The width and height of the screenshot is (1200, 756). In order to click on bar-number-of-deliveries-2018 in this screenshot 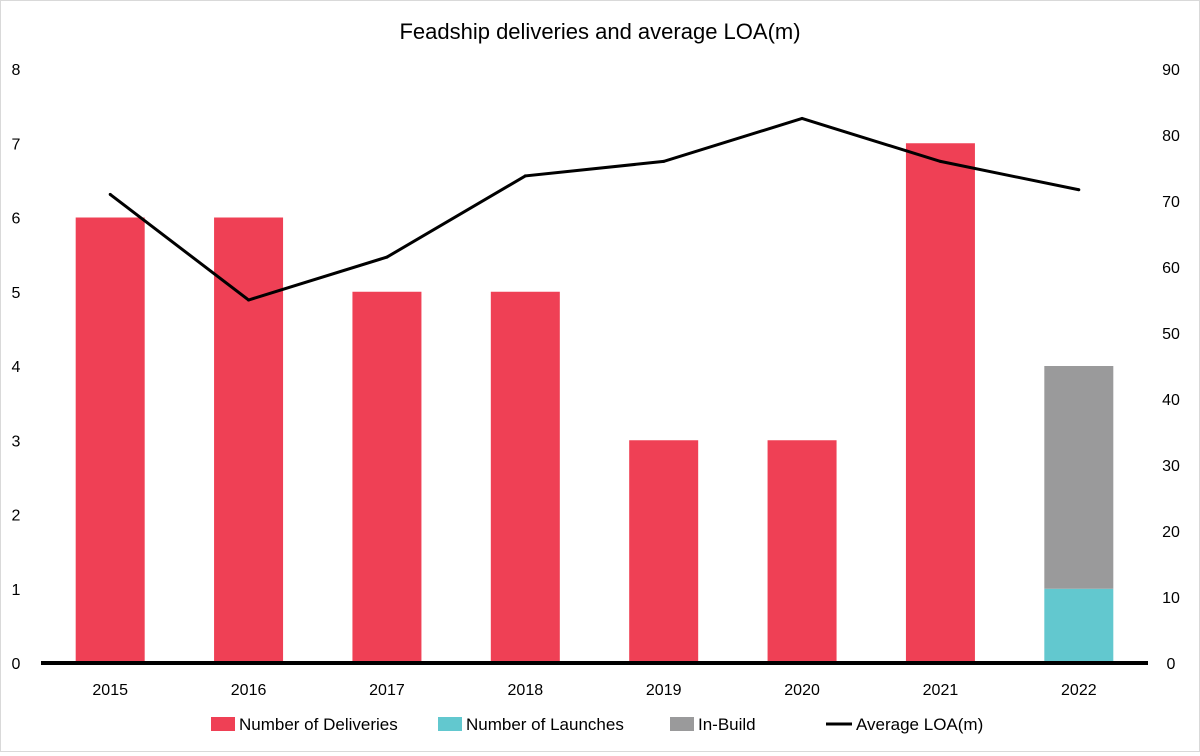, I will do `click(525, 477)`.